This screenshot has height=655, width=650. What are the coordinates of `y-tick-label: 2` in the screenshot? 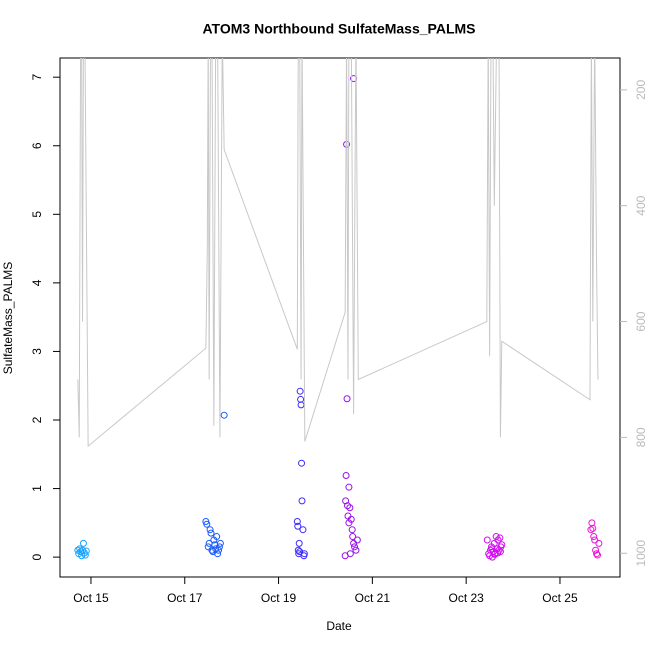 It's located at (37, 419).